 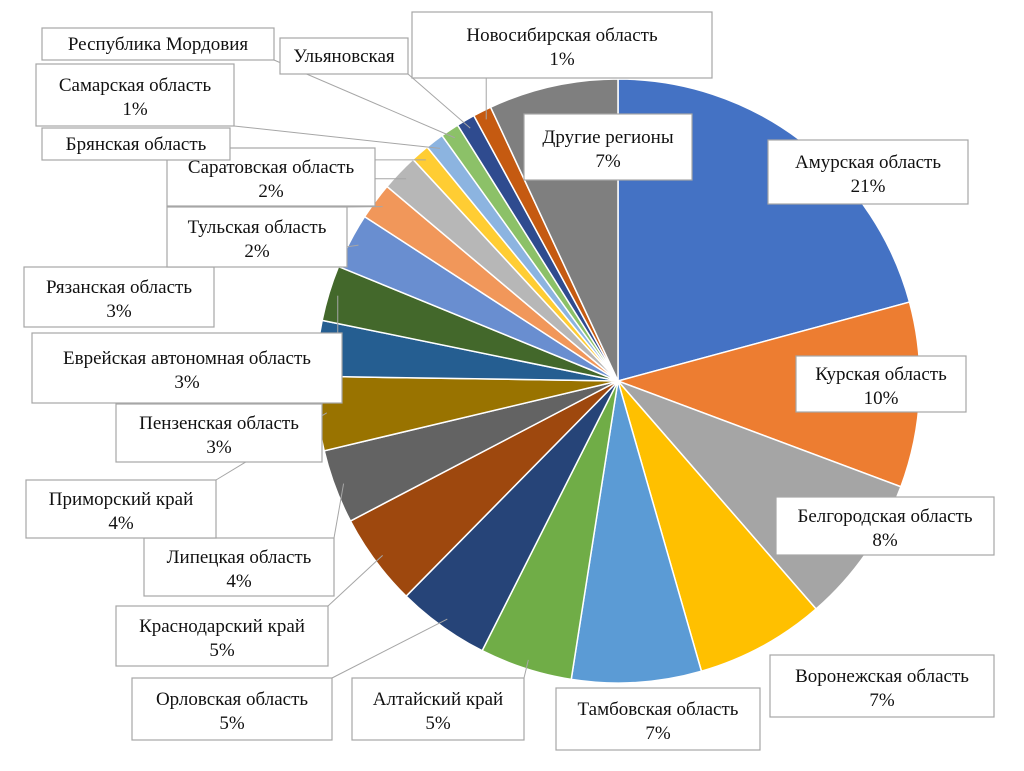 I want to click on slice-name-label: Еврейская автономная область, so click(x=187, y=358).